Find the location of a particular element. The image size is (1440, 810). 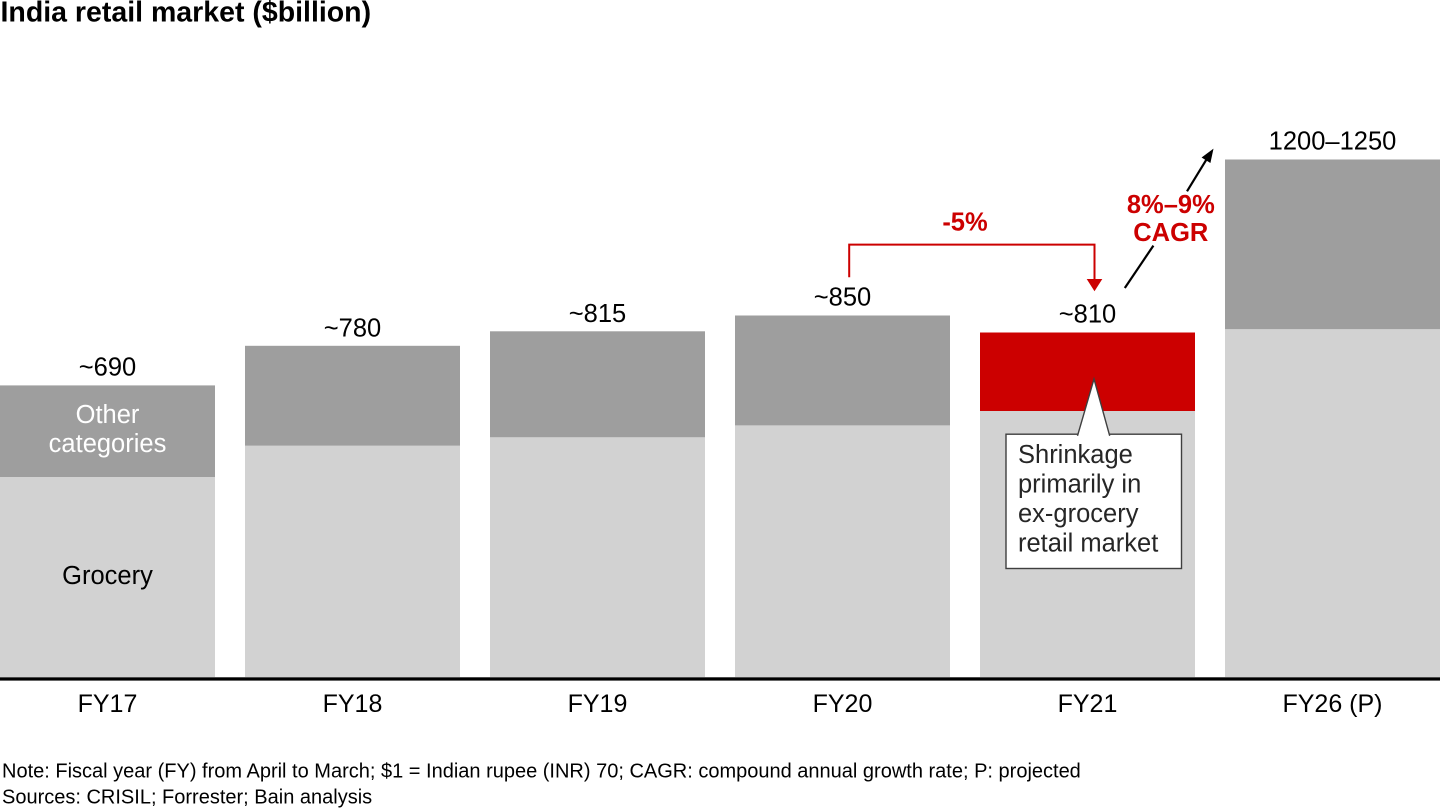

svg-text: ~815 is located at coordinates (597, 314).